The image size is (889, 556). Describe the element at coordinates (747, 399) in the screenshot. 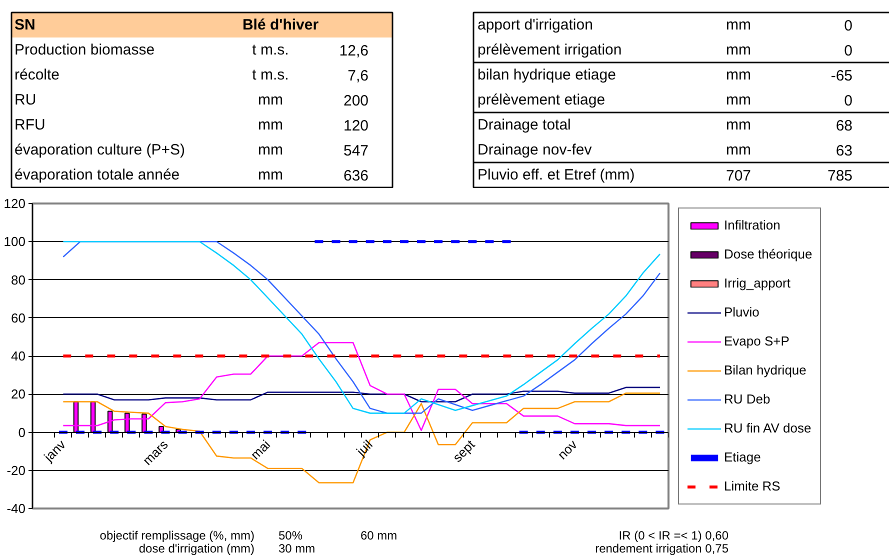

I see `legend-label: RU Deb` at that location.